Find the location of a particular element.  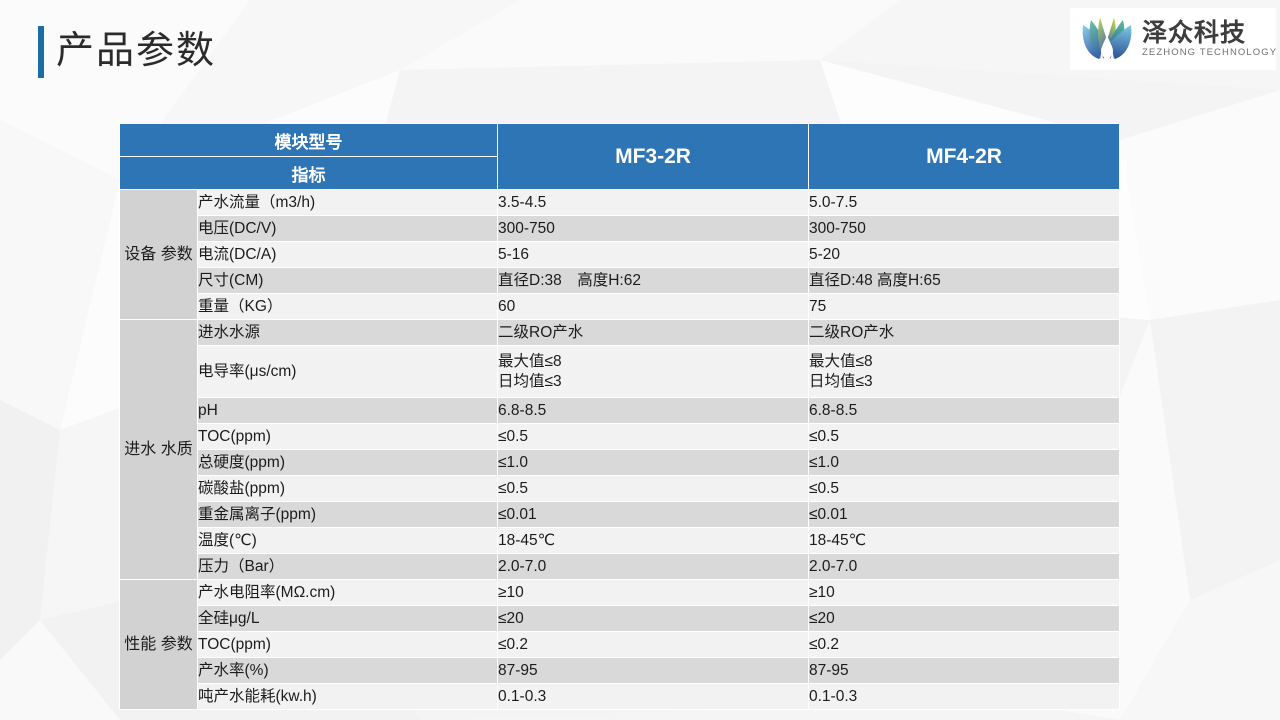

table-row: TOC(ppm) ≤0.2 ≤0.2 is located at coordinates (620, 644).